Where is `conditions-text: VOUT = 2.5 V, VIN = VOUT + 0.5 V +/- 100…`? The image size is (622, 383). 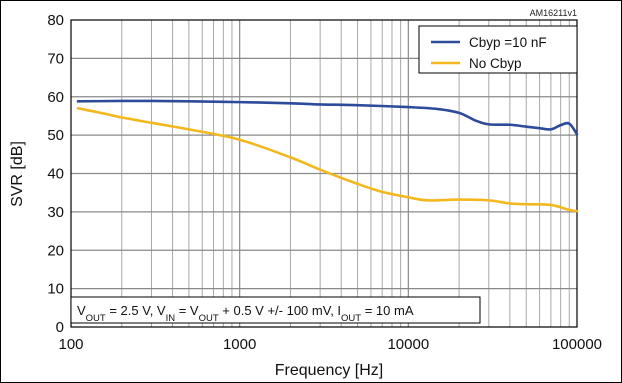 conditions-text: VOUT = 2.5 V, VIN = VOUT + 0.5 V +/- 100… is located at coordinates (245, 313).